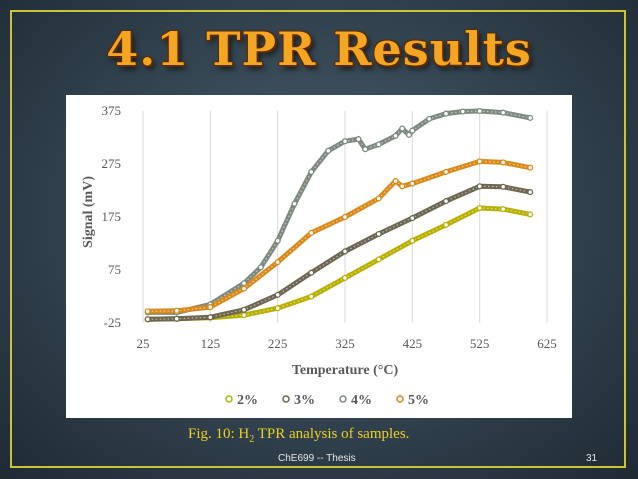 The width and height of the screenshot is (638, 479). I want to click on x-tick-label-6: 625, so click(547, 343).